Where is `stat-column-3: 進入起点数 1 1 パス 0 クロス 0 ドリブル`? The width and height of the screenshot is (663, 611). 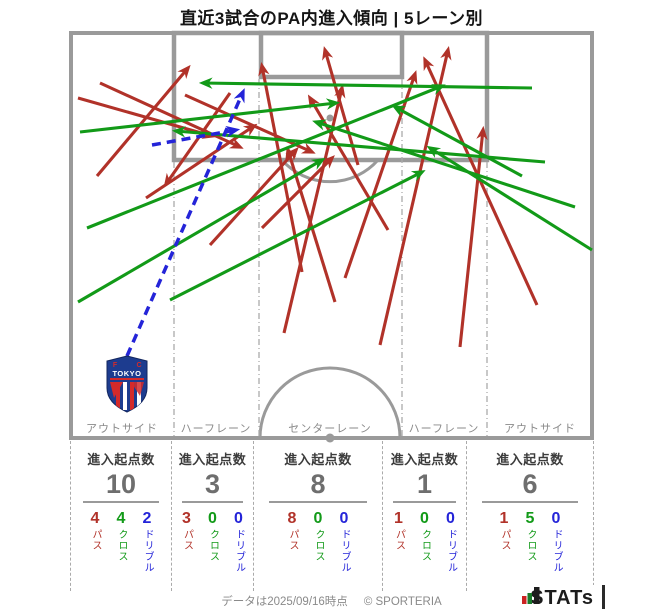 stat-column-3: 進入起点数 1 1 パス 0 クロス 0 ドリブル is located at coordinates (424, 516).